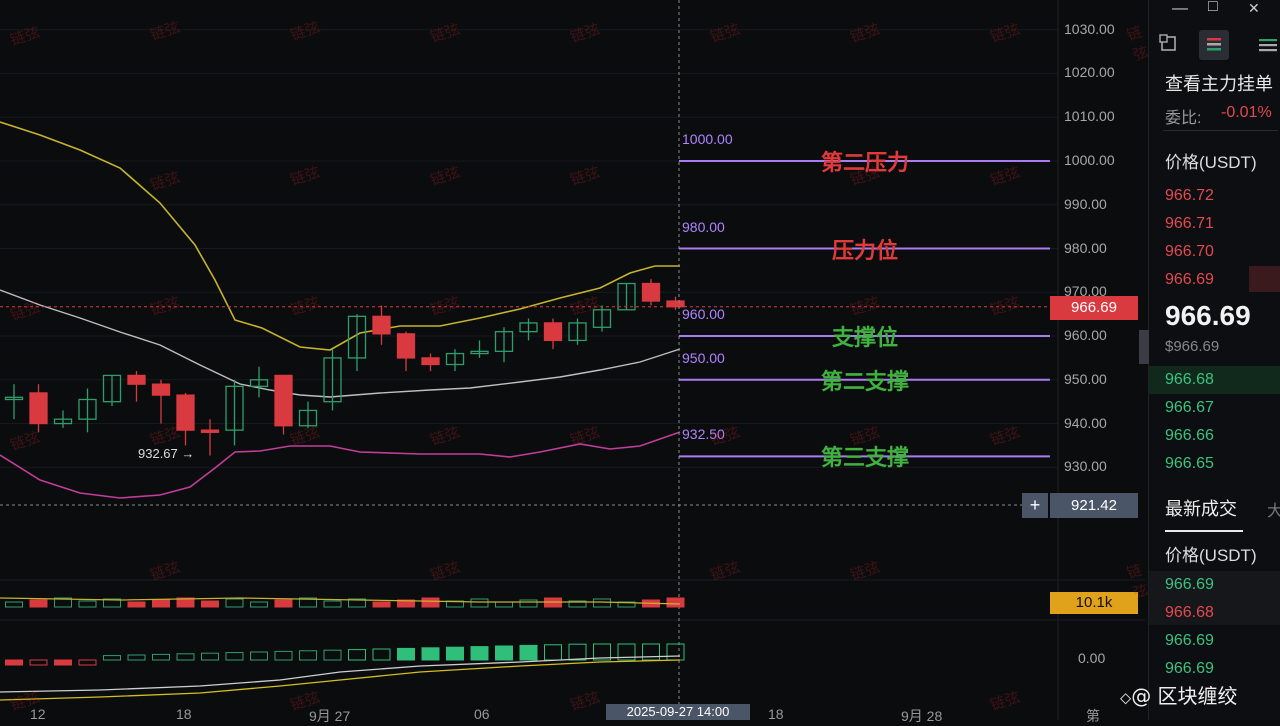  What do you see at coordinates (1211, 555) in the screenshot?
I see `trades-price-header: 价格(USDT)` at bounding box center [1211, 555].